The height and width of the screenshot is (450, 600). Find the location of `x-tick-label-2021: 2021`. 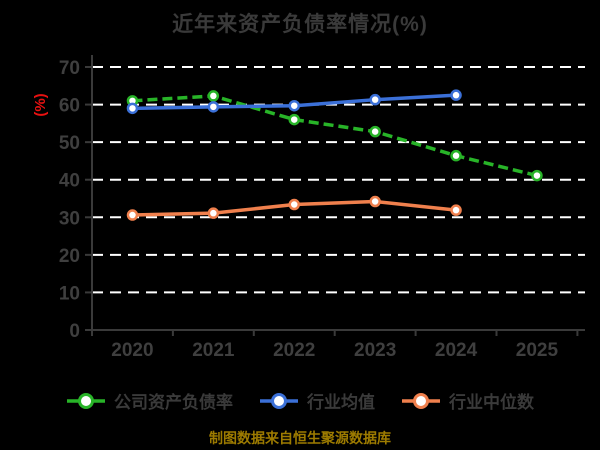

x-tick-label-2021: 2021 is located at coordinates (213, 350).